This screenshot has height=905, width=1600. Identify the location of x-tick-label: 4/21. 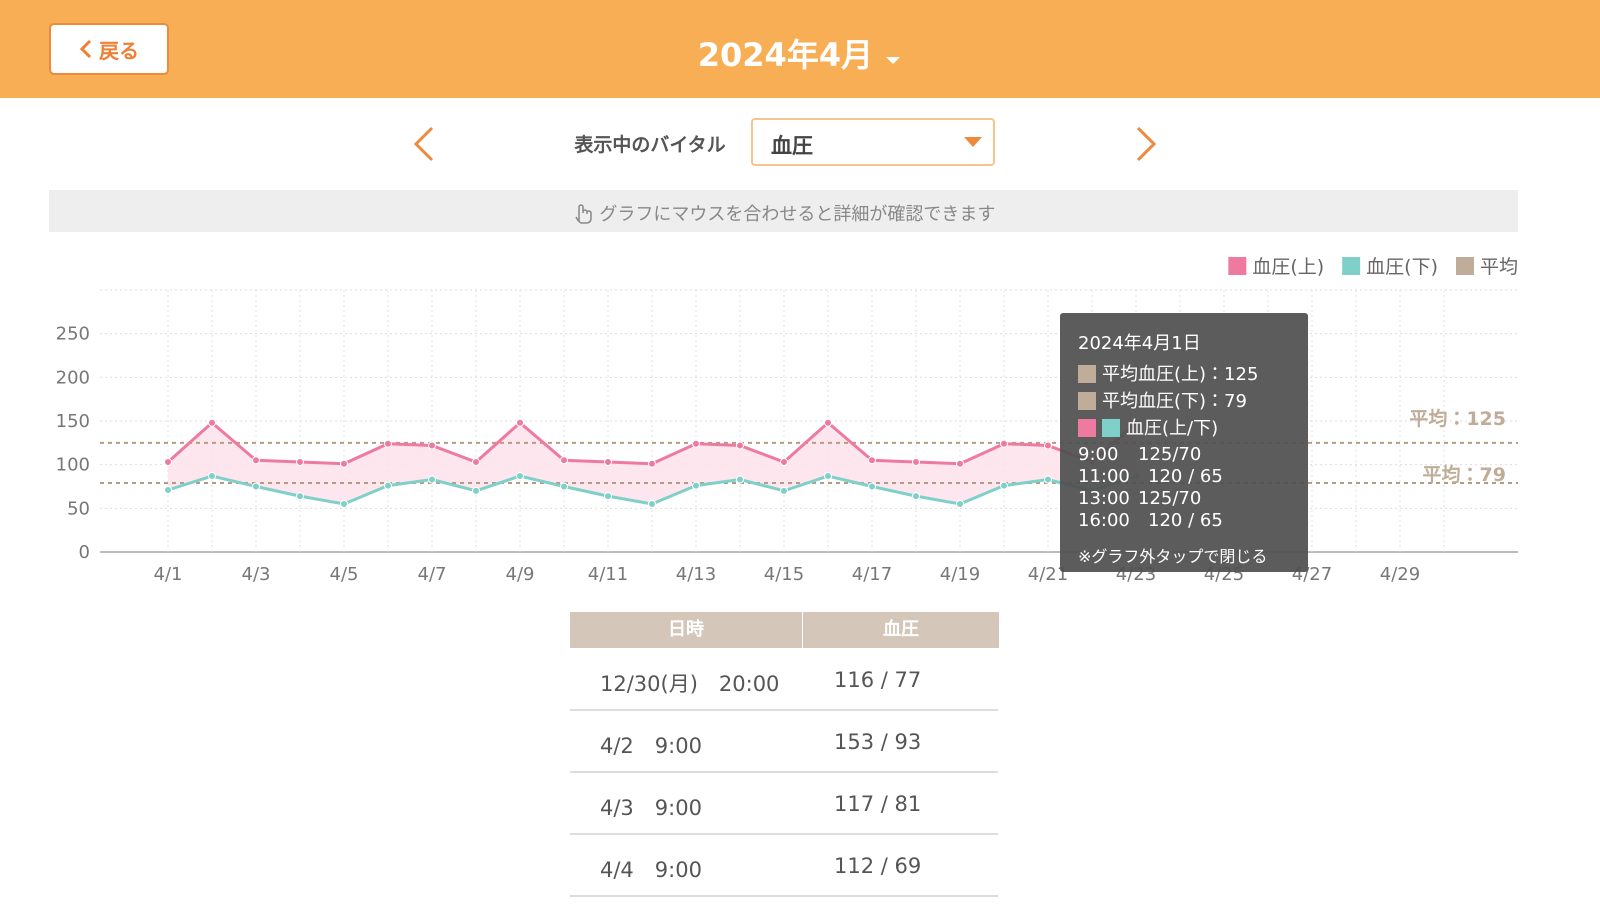
(1048, 574).